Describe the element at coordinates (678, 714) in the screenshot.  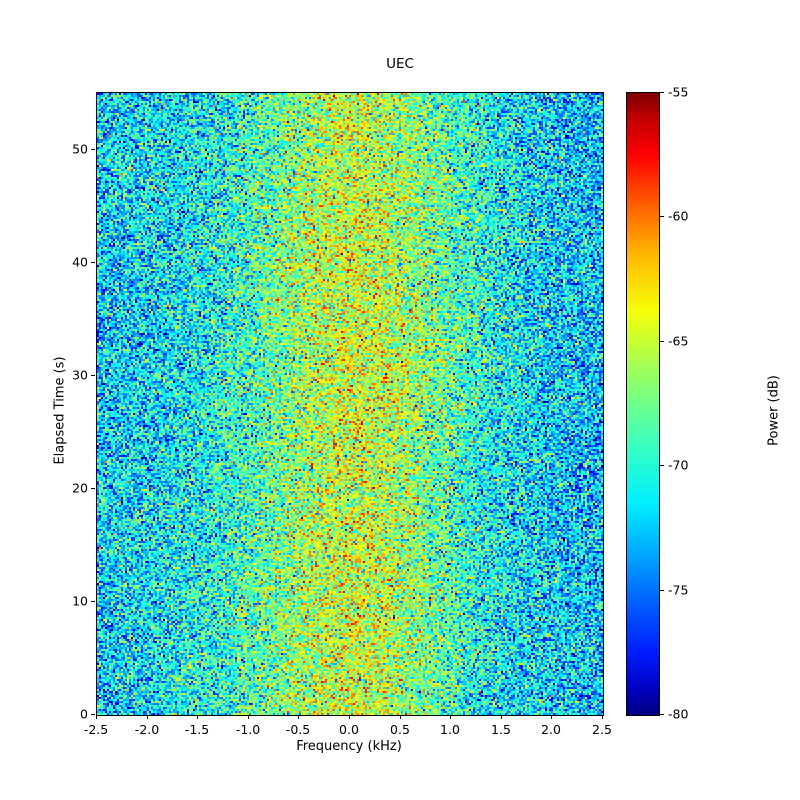
I see `colorbar-tick-label: -80` at that location.